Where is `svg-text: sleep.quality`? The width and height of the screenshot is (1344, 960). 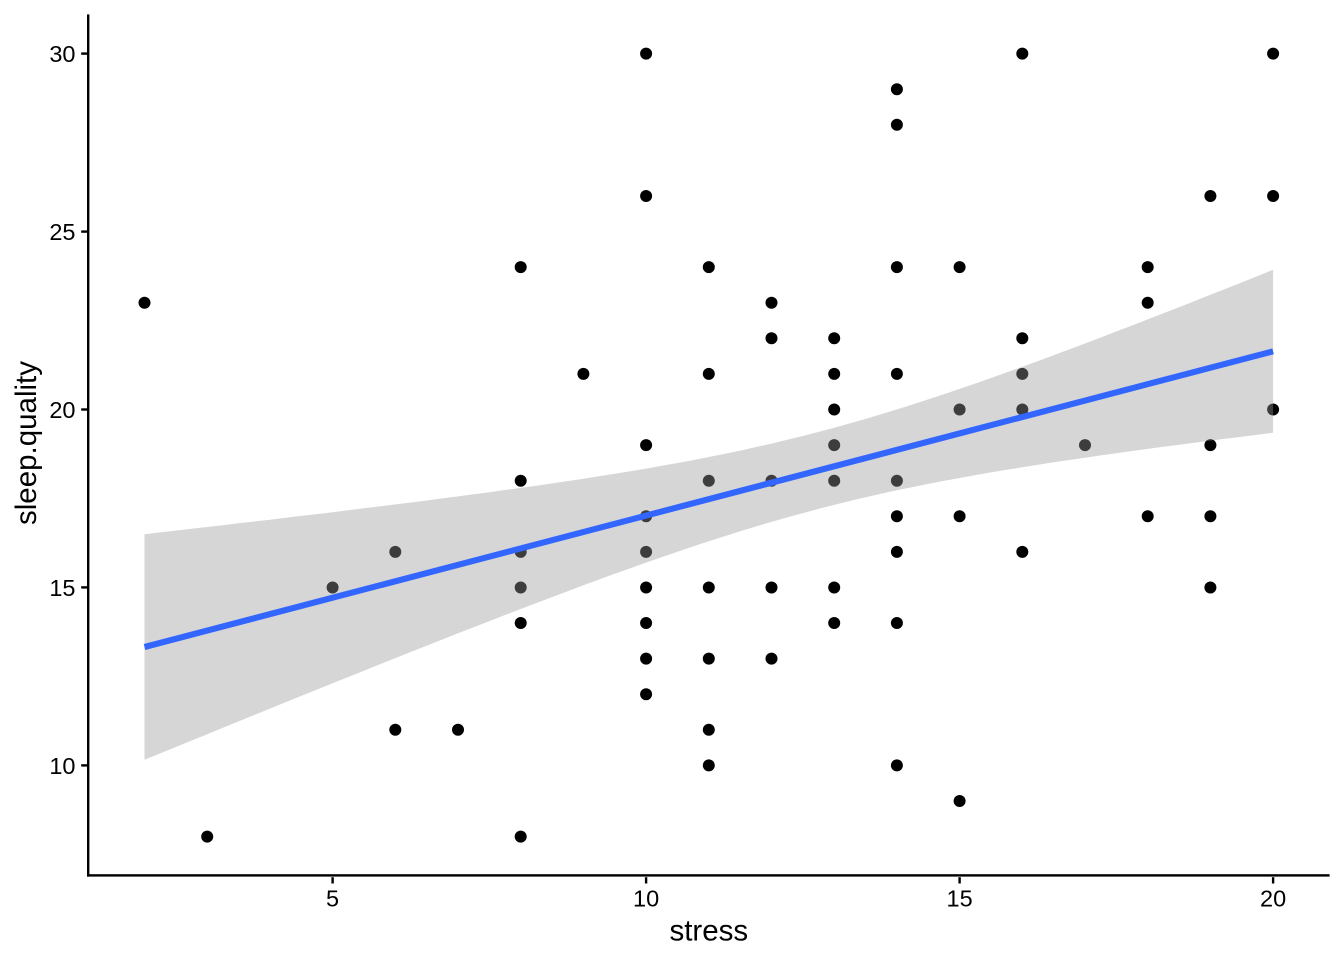 svg-text: sleep.quality is located at coordinates (26, 443).